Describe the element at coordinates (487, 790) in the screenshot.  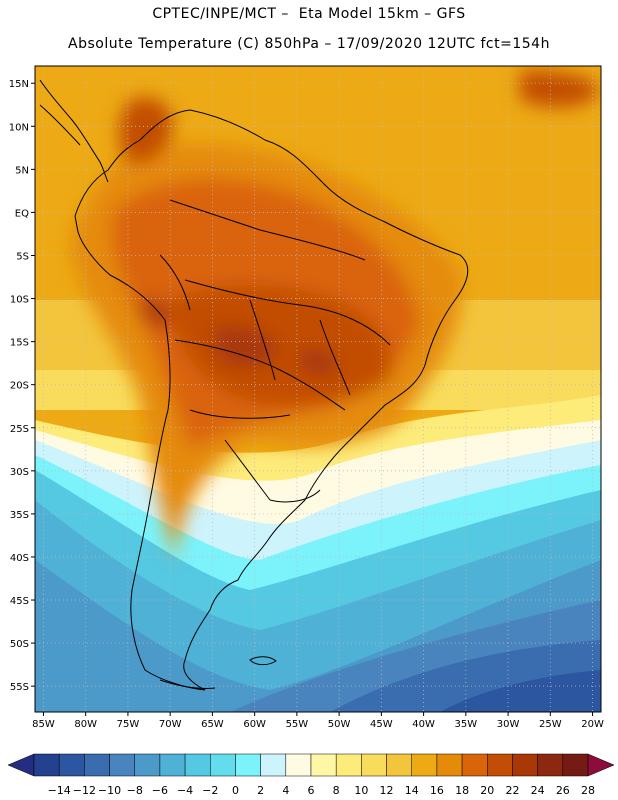
I see `colorbar-label: 20` at that location.